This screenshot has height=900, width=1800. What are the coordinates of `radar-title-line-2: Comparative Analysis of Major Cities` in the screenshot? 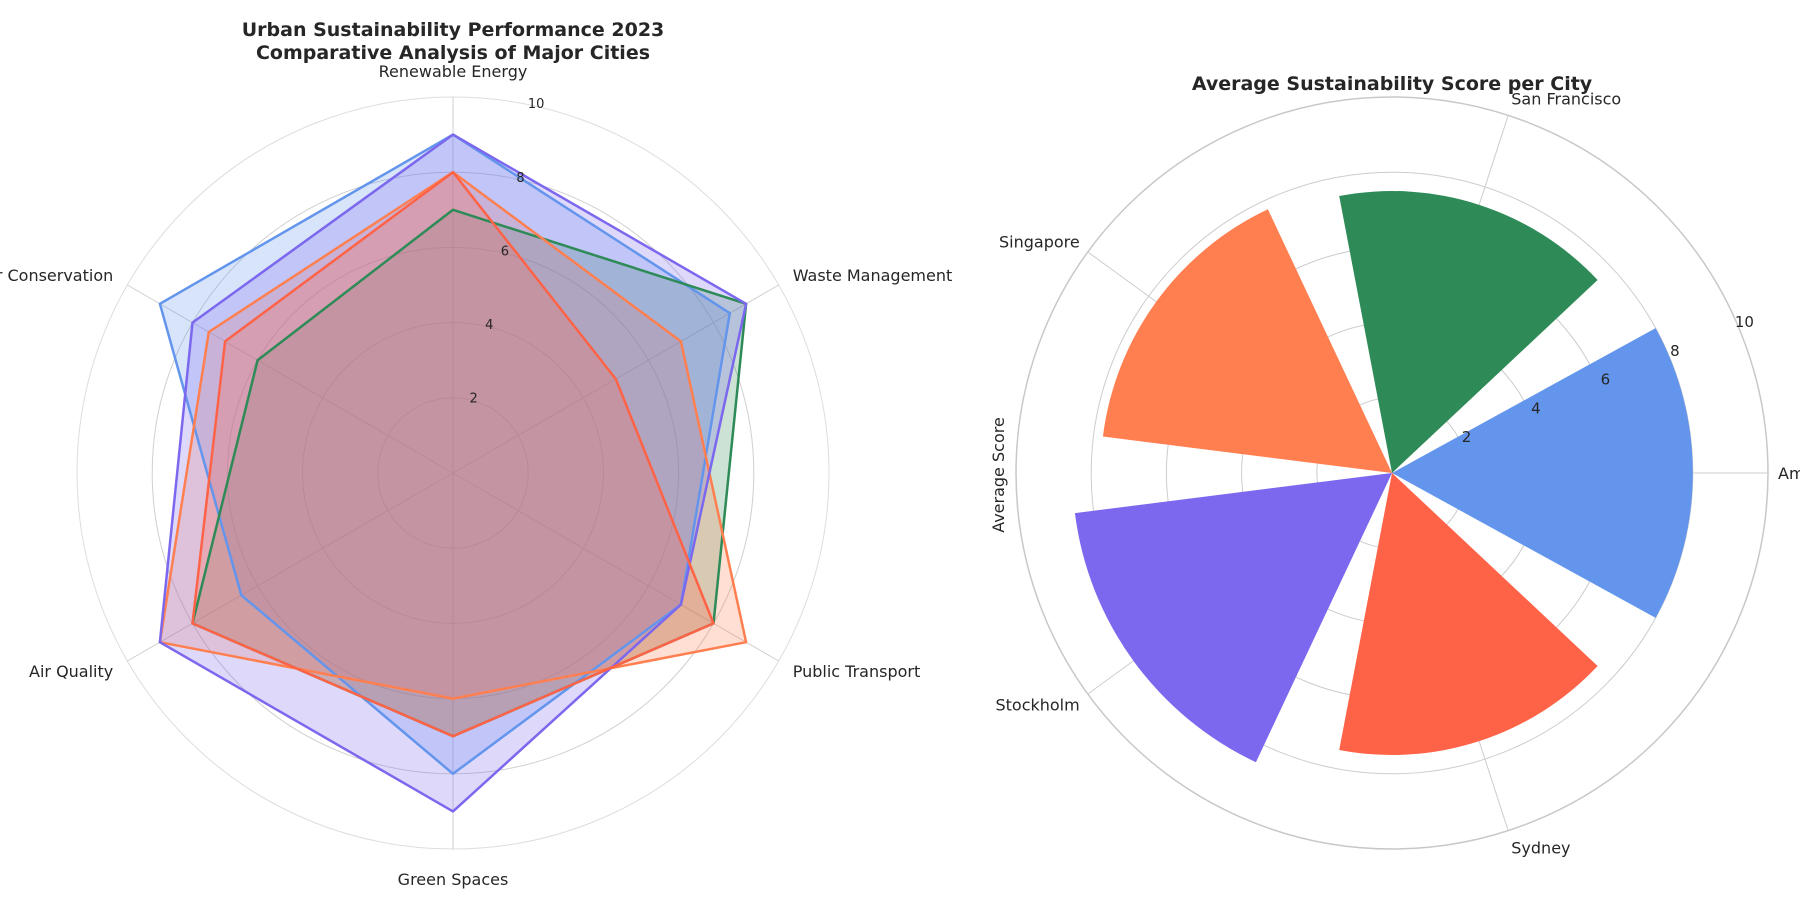 It's located at (453, 53).